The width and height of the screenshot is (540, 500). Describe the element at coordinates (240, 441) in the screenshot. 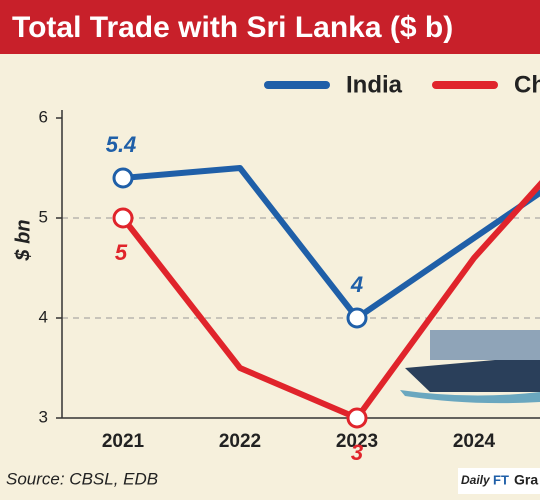

I see `x-tick-label: 2022` at that location.